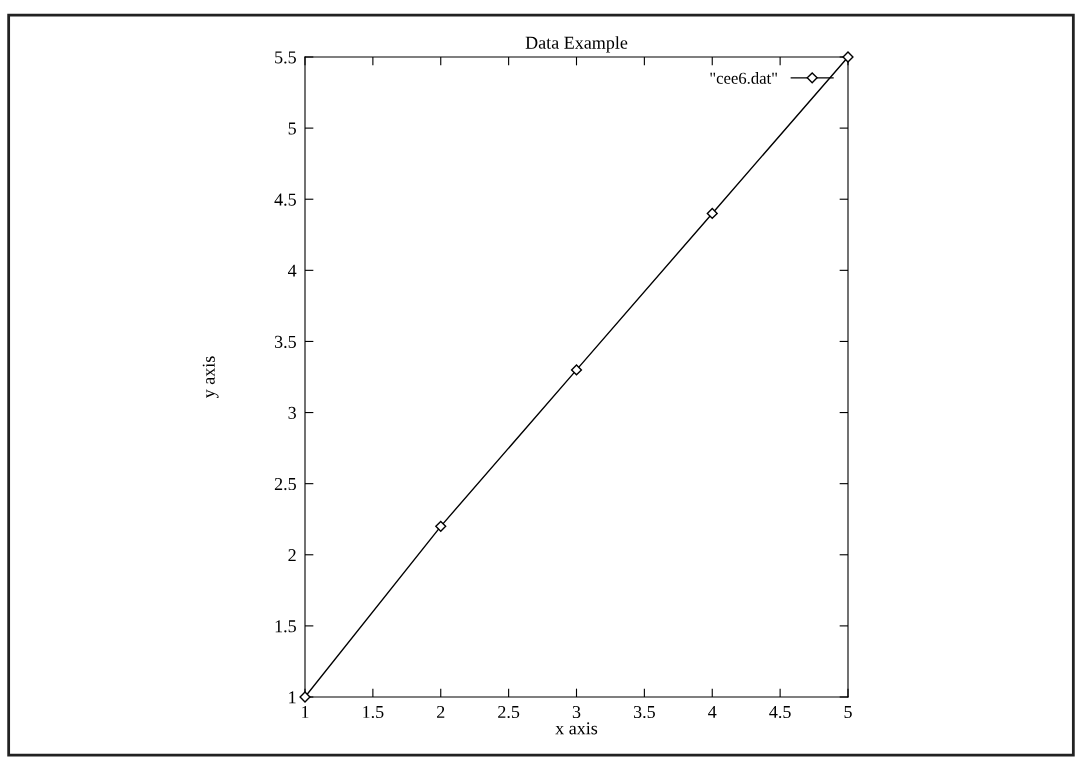 This screenshot has height=759, width=1082. I want to click on x-tick-label: 3, so click(576, 712).